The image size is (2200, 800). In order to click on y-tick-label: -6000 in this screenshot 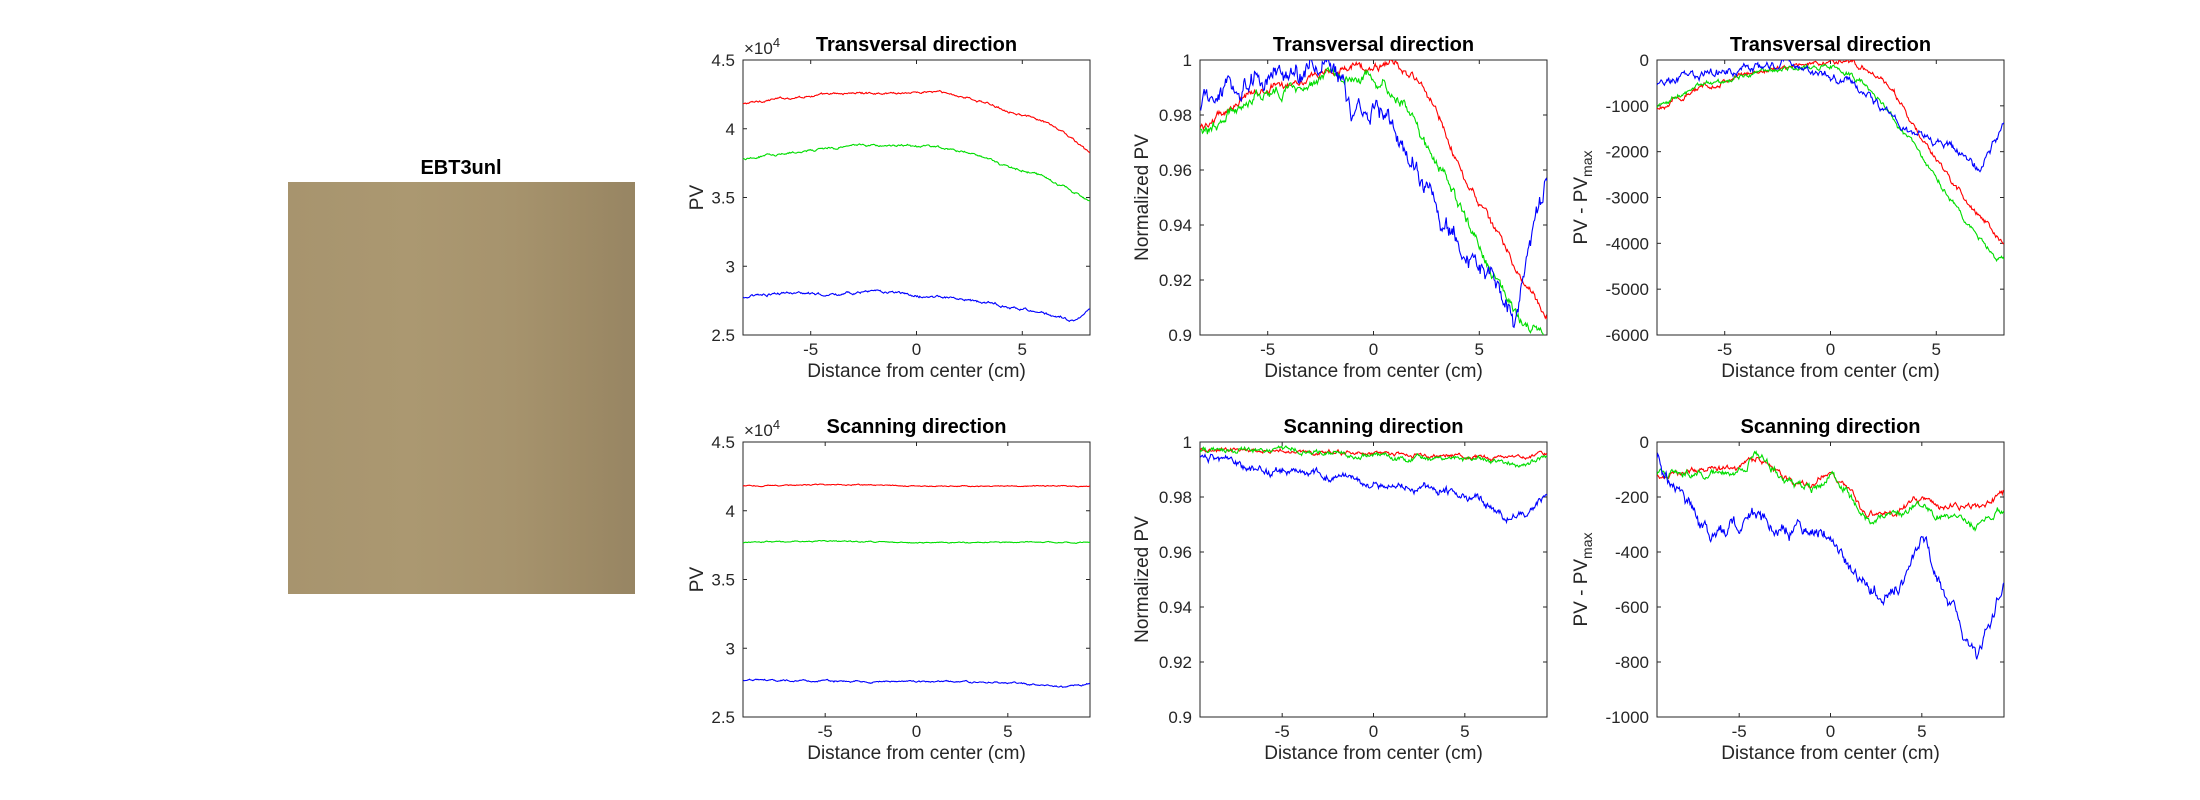, I will do `click(1627, 335)`.